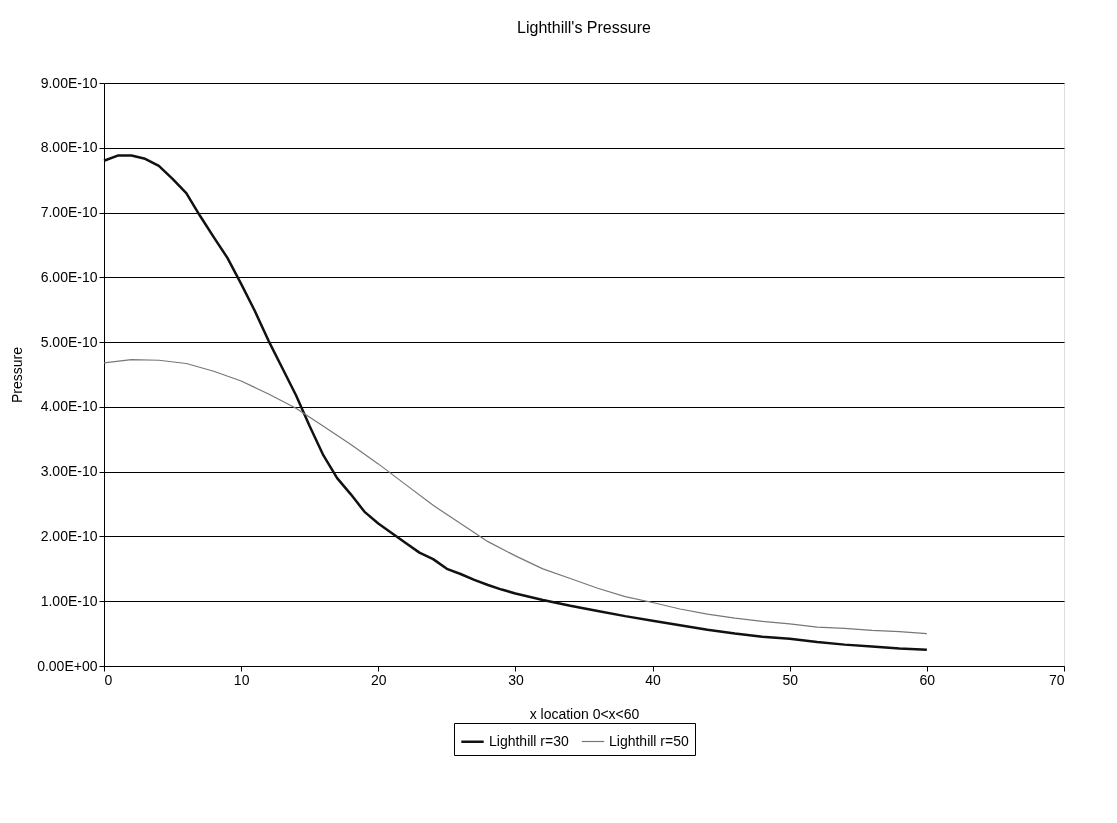 This screenshot has width=1117, height=823. What do you see at coordinates (69, 212) in the screenshot?
I see `y-tick-label: 7.00E-10` at bounding box center [69, 212].